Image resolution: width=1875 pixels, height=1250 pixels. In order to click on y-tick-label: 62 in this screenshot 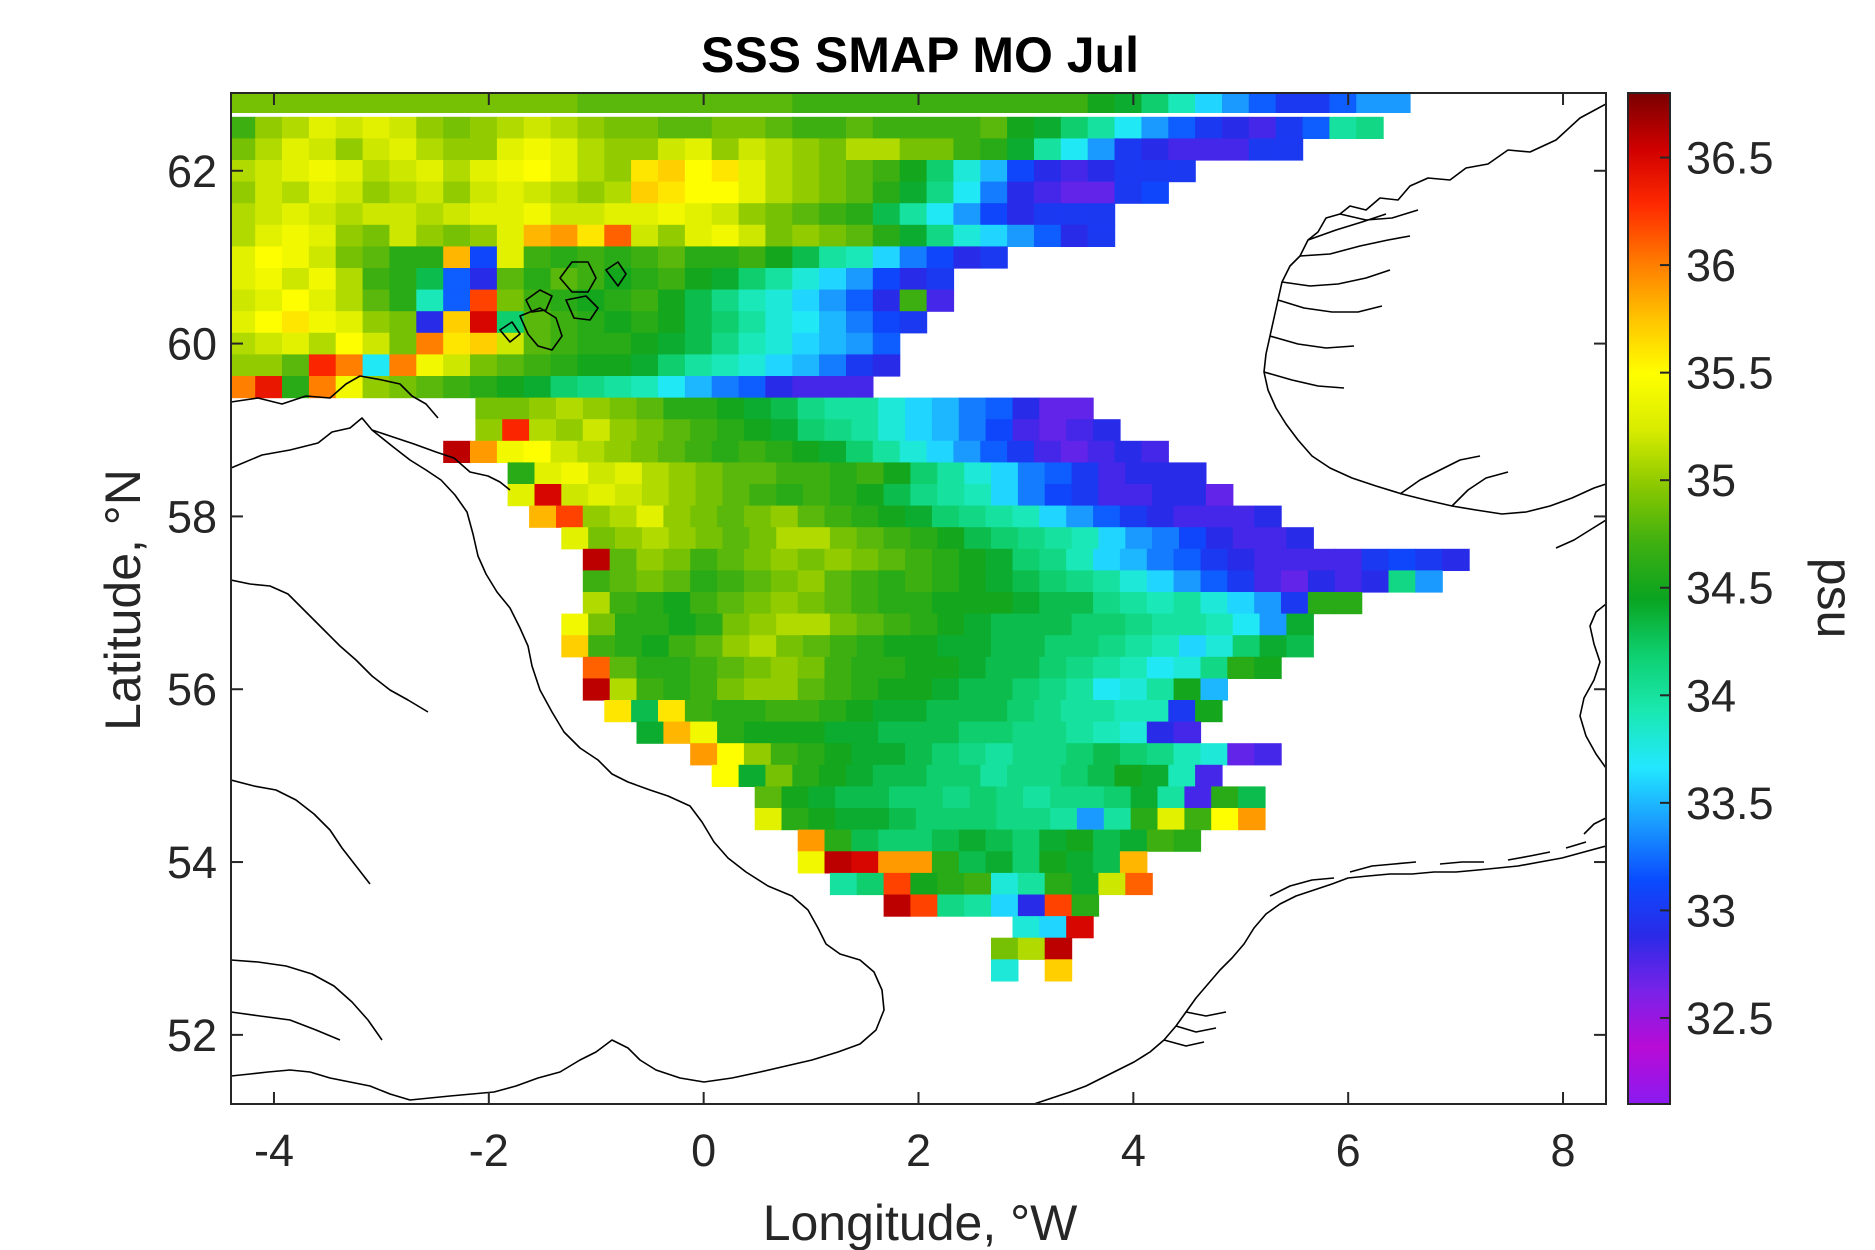, I will do `click(192, 171)`.